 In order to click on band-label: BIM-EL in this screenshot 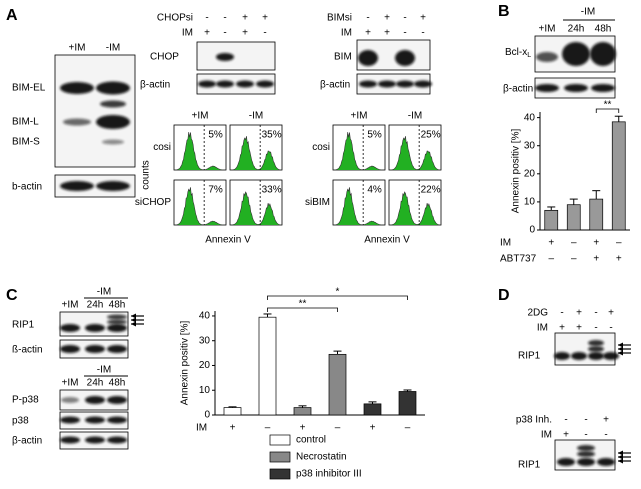, I will do `click(29, 88)`.